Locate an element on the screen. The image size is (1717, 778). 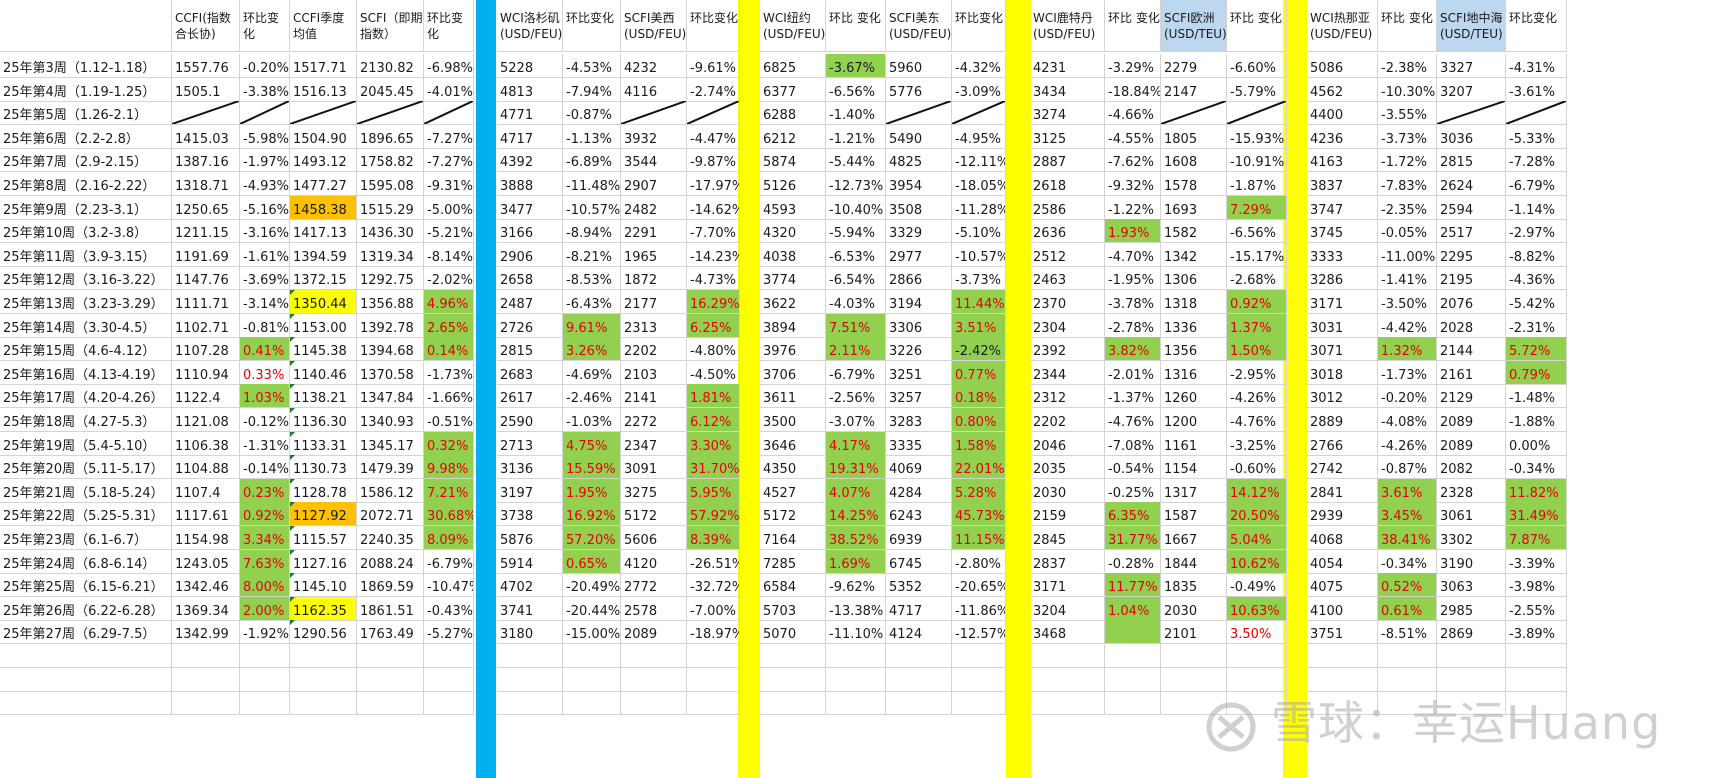
value-cell: 1516.13 is located at coordinates (323, 89).